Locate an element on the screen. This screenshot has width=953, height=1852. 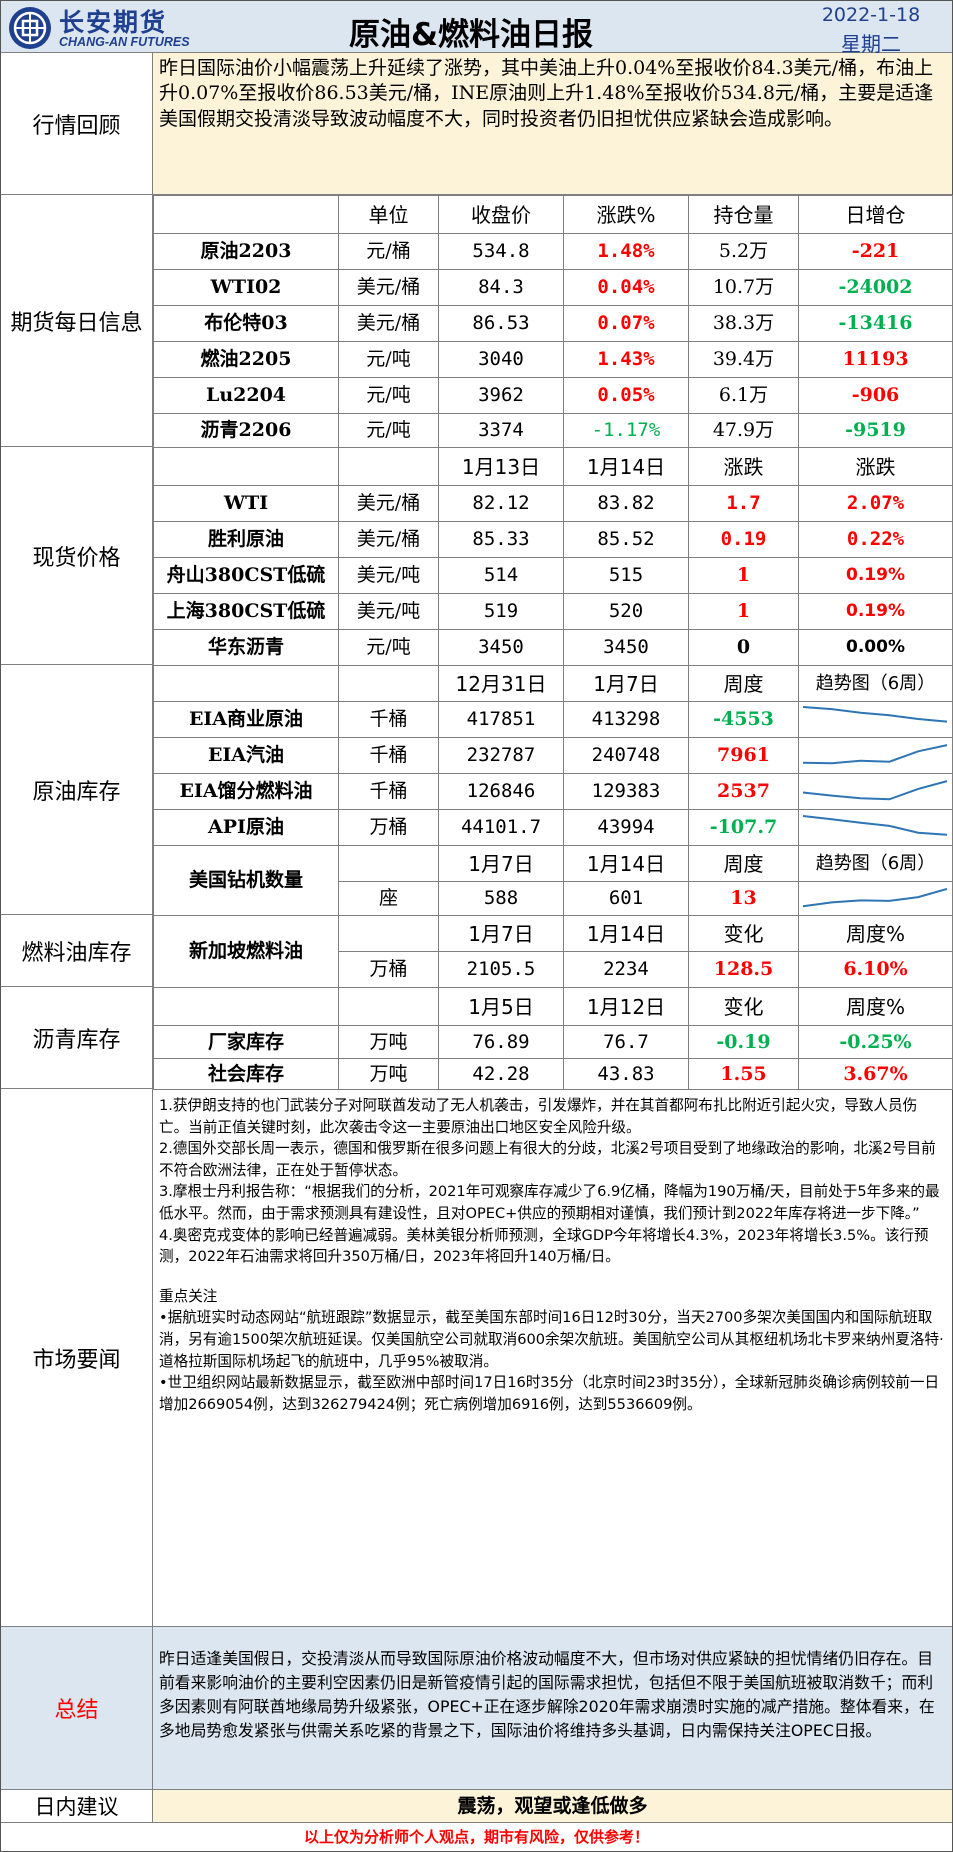
inventory-header-date1: 12月31日 is located at coordinates (501, 683).